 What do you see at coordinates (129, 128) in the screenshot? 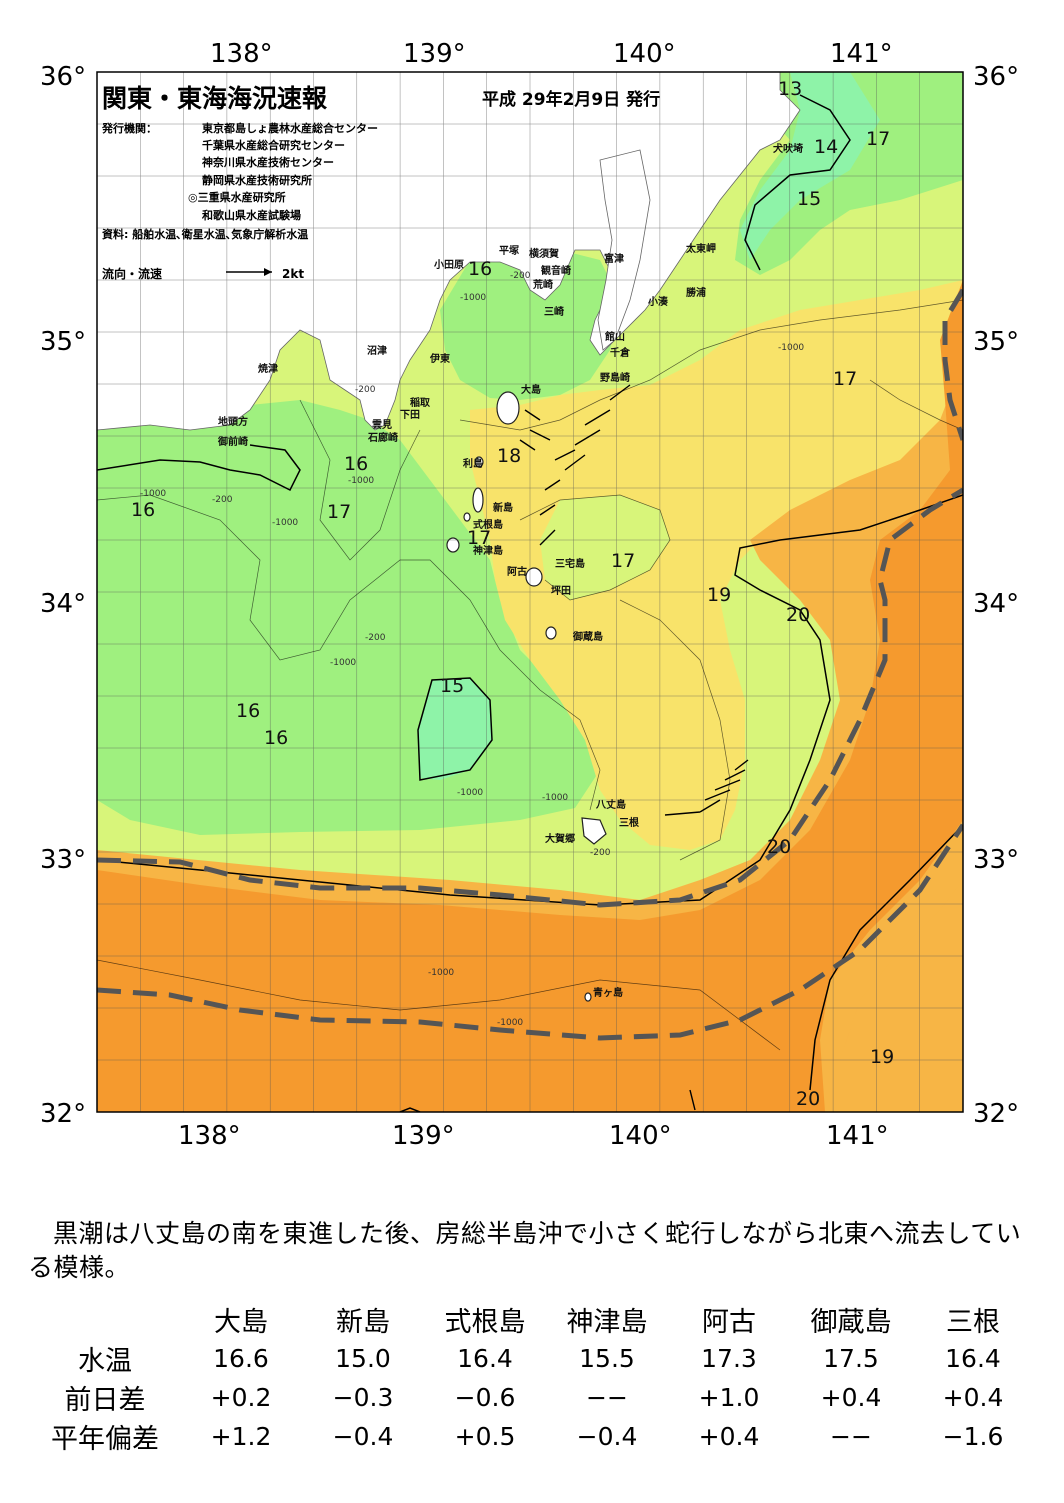
I see `publisher-label: 発行機関：` at bounding box center [129, 128].